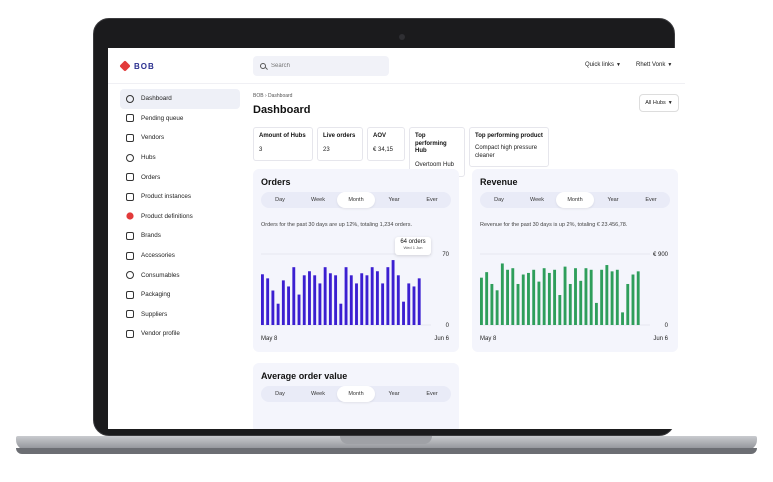  I want to click on quick-links-dropdown: Quick links ▼, so click(603, 65).